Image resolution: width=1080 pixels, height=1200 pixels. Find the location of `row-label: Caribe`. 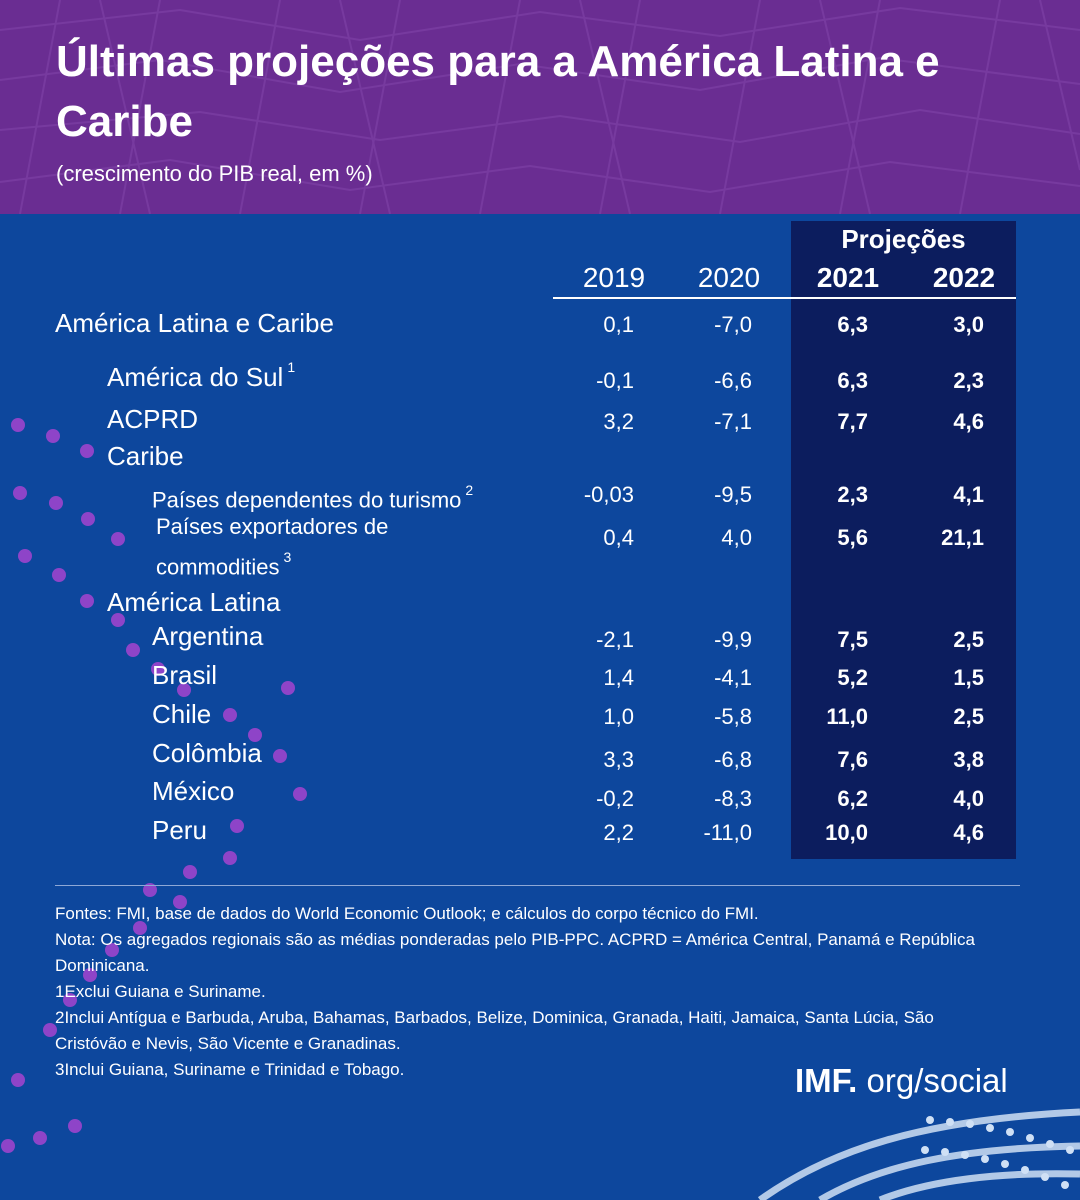

row-label: Caribe is located at coordinates (145, 456).